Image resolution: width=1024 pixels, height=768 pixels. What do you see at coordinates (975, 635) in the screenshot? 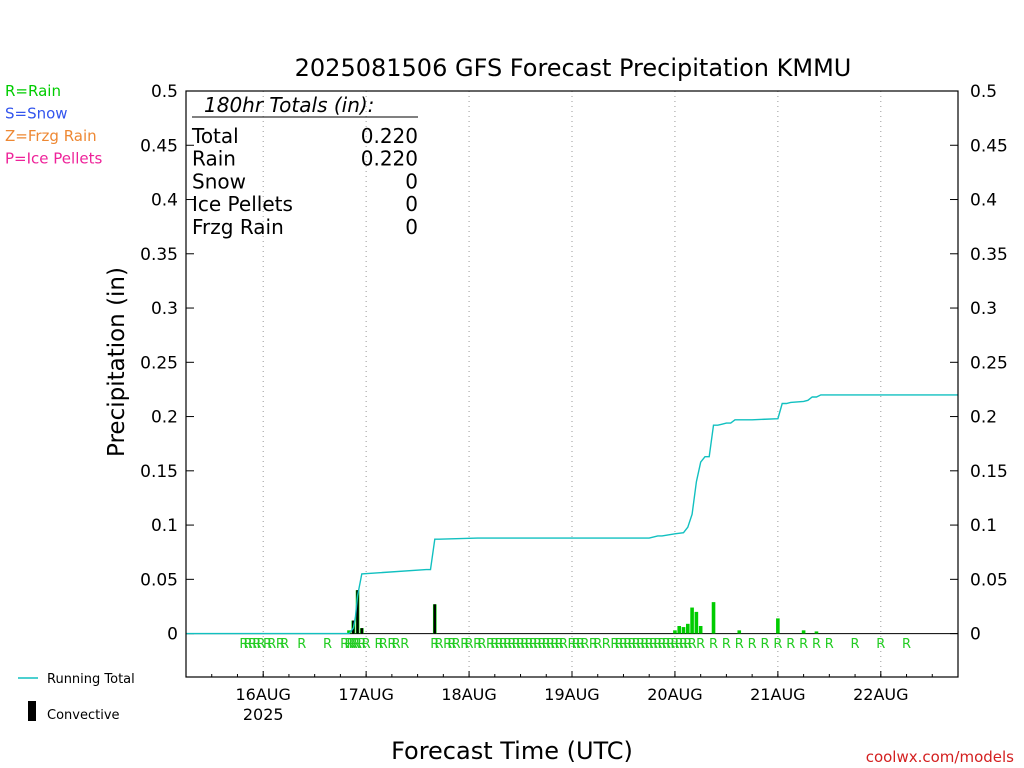
I see `y-tick-label-right: 0` at bounding box center [975, 635].